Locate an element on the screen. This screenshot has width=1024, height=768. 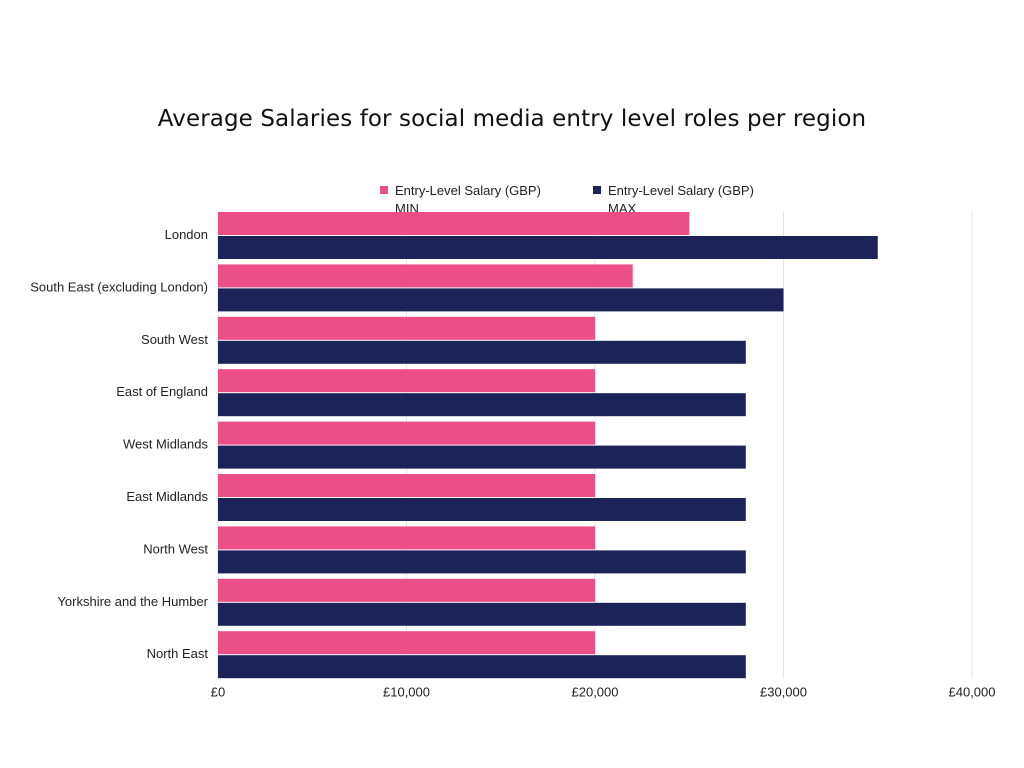
category-label: Yorkshire and the Humber is located at coordinates (132, 601).